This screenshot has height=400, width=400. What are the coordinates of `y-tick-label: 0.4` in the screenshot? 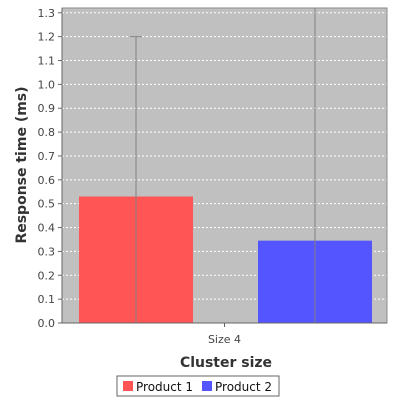 It's located at (47, 228).